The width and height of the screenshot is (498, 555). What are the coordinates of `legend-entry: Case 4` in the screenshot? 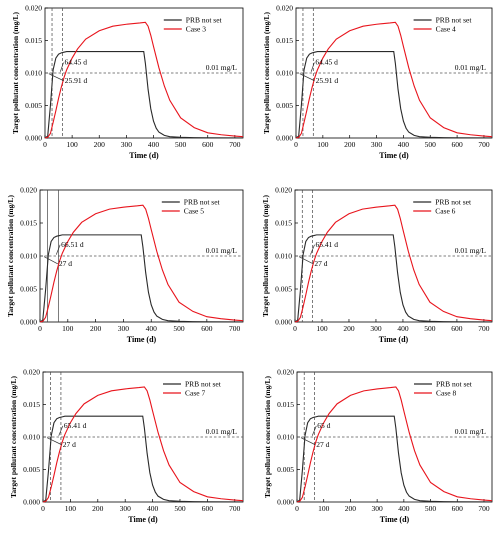 It's located at (446, 29).